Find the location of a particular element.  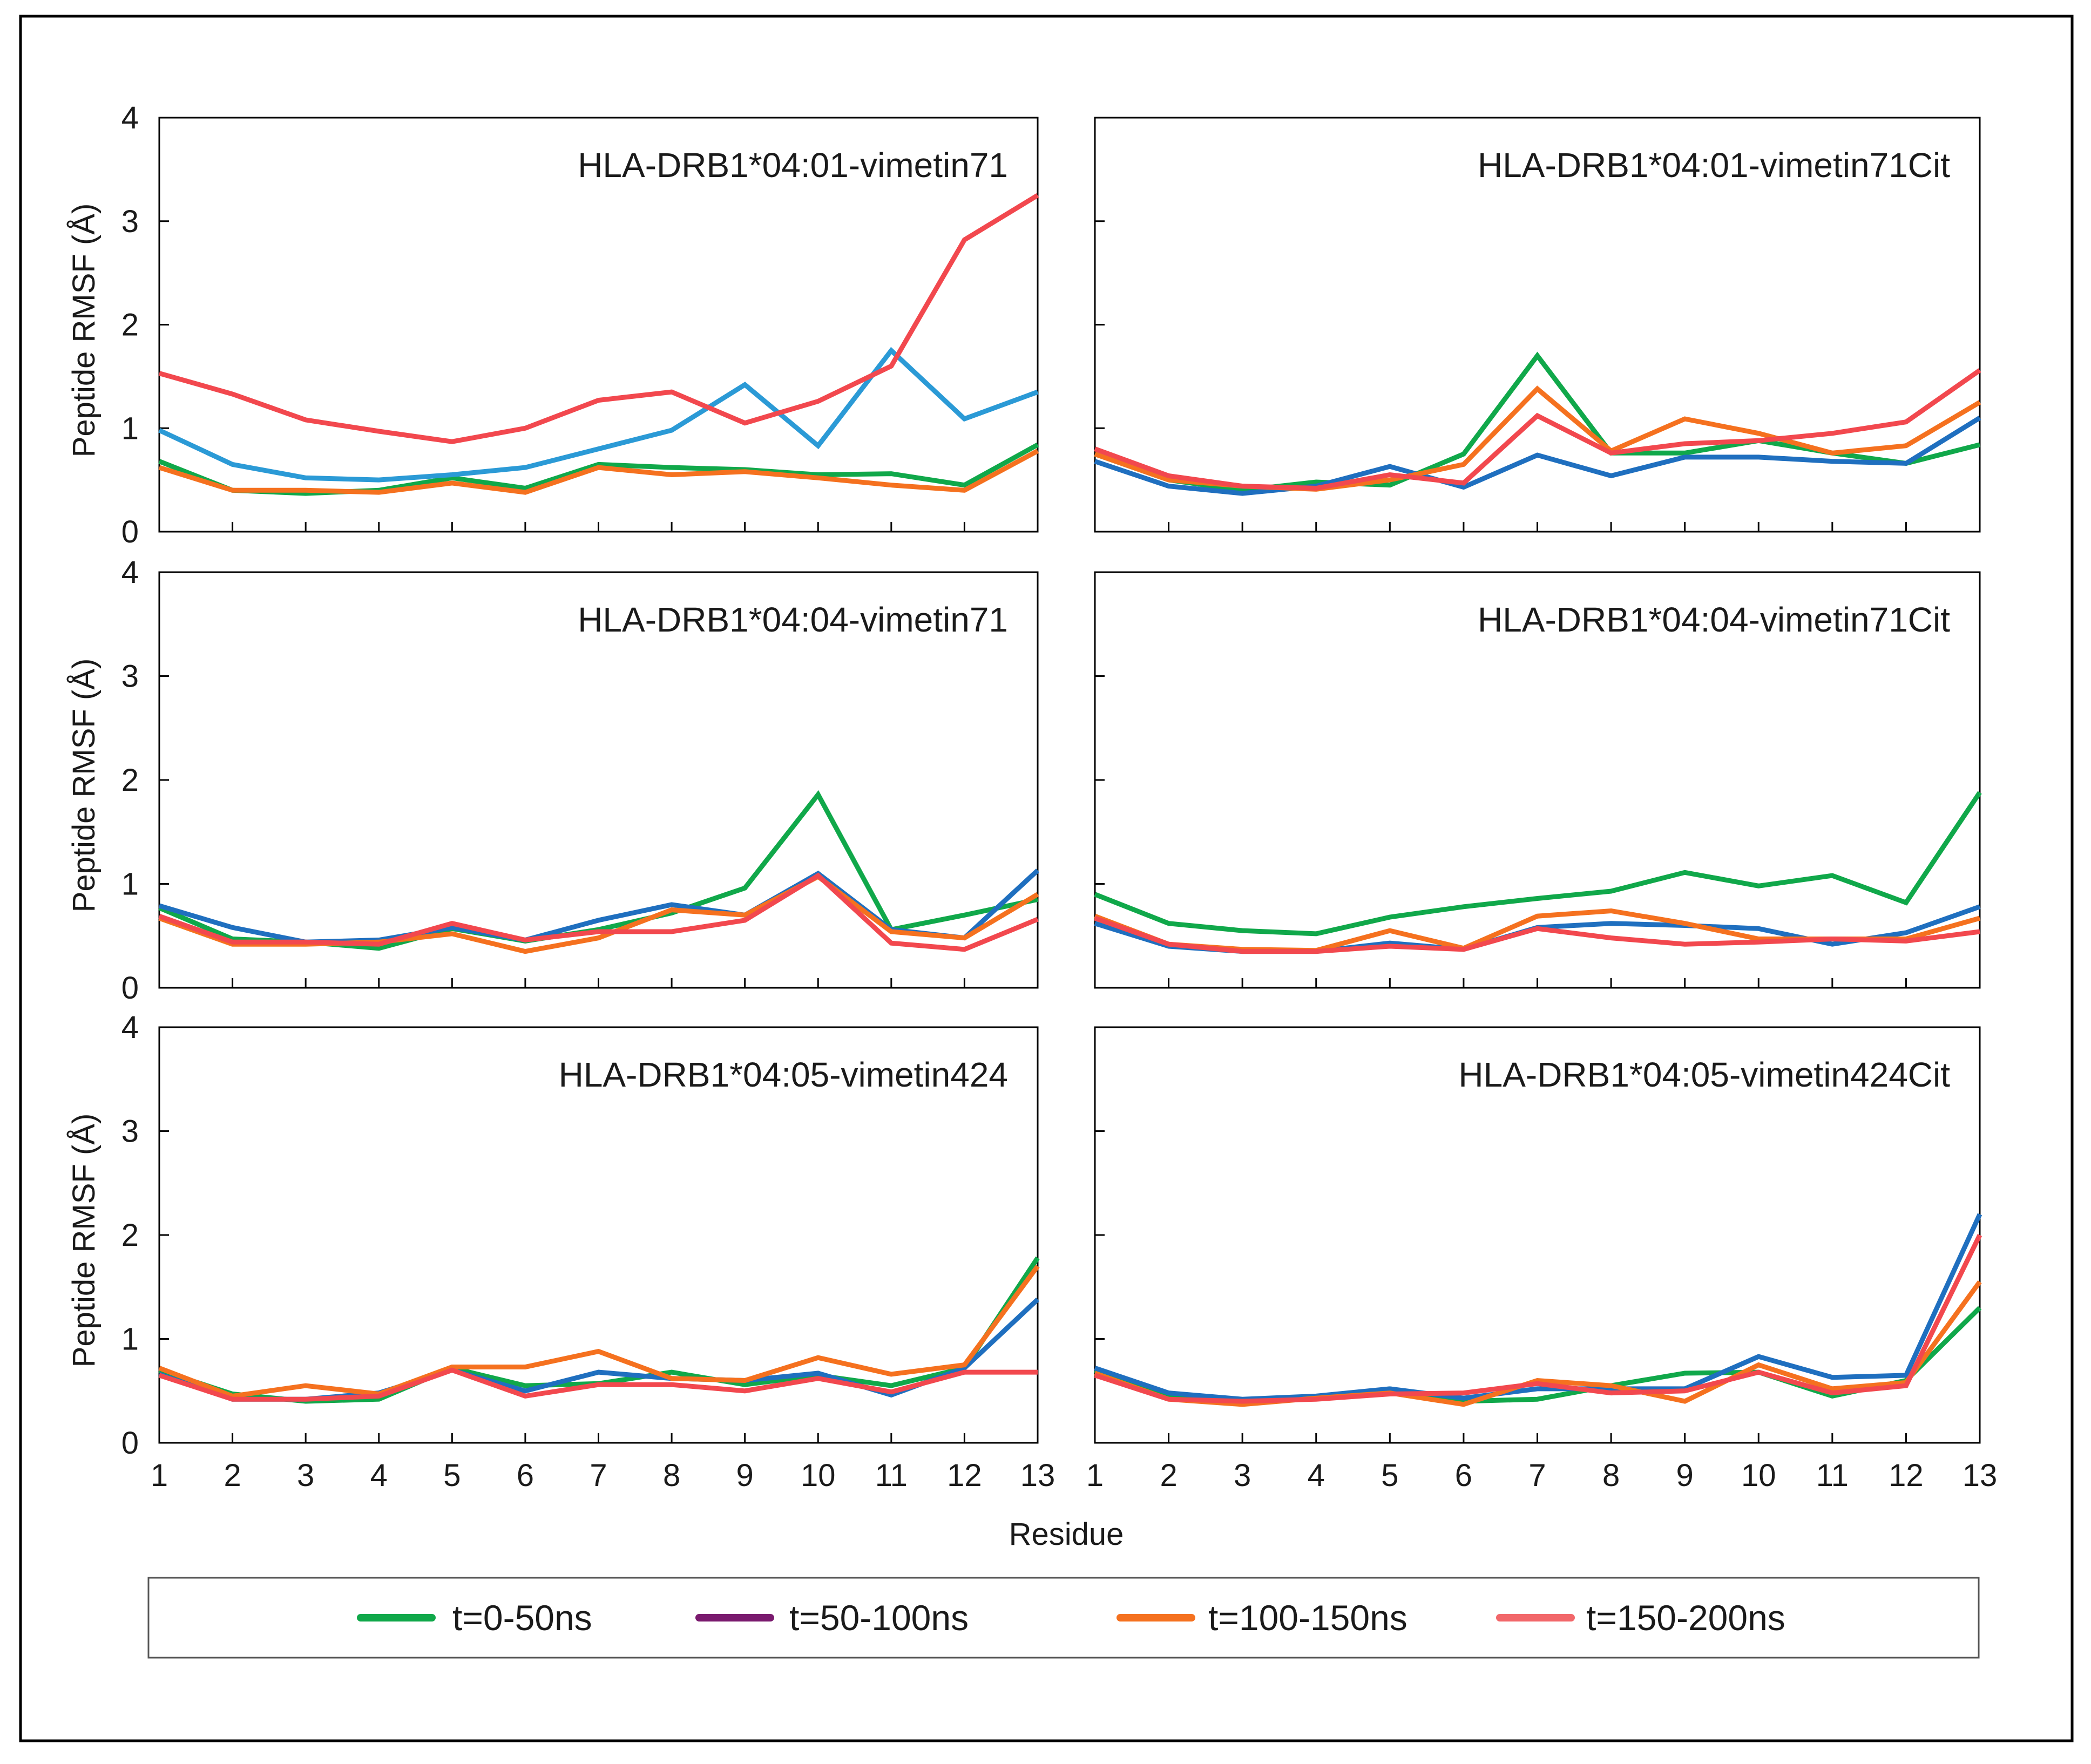

chart-panel-2: HLA-DRB1*04:01-vimetin71Cit is located at coordinates (1537, 325).